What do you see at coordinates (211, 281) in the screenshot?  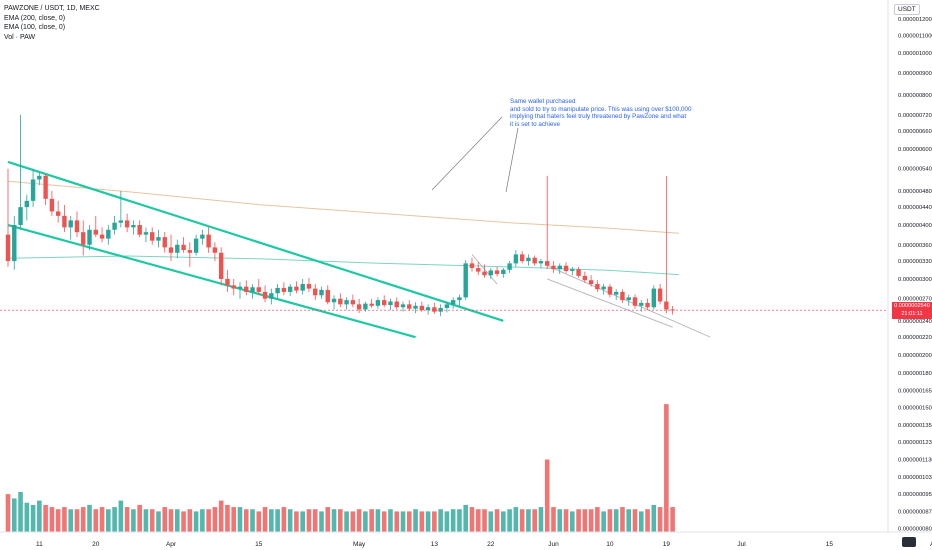 I see `trendline` at bounding box center [211, 281].